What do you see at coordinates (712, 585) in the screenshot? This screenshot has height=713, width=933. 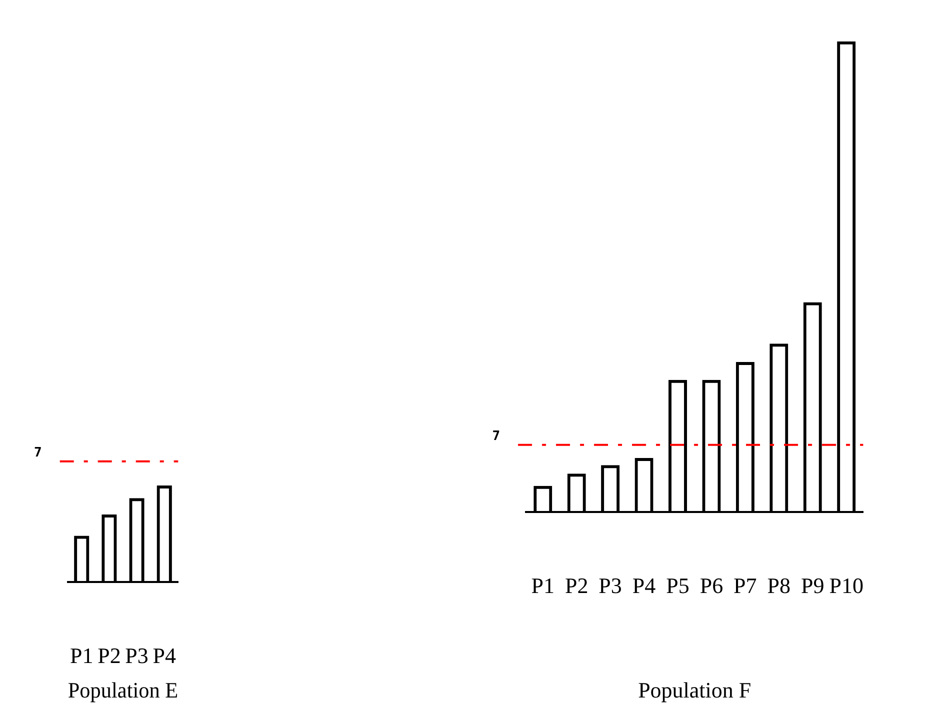 I see `x-tick-label: P6` at bounding box center [712, 585].